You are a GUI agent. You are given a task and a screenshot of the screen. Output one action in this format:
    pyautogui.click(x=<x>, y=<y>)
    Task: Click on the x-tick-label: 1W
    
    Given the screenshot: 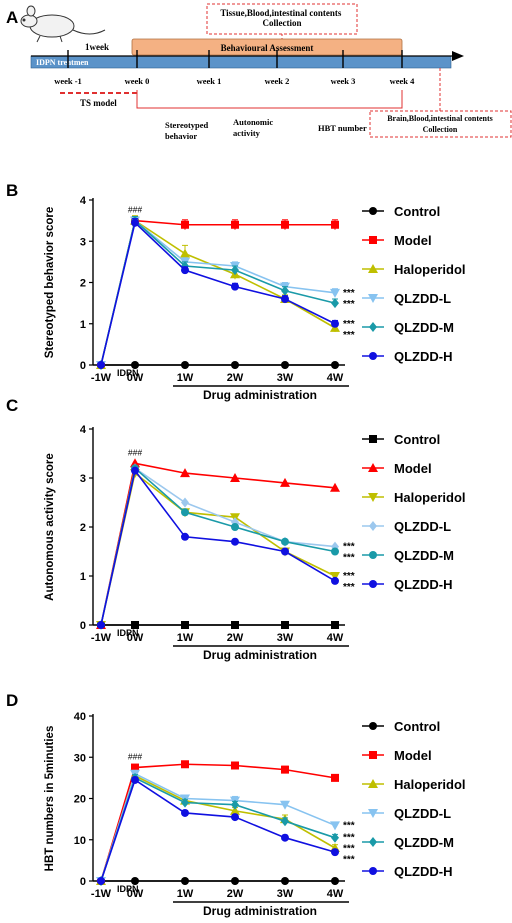 What is the action you would take?
    pyautogui.click(x=185, y=378)
    